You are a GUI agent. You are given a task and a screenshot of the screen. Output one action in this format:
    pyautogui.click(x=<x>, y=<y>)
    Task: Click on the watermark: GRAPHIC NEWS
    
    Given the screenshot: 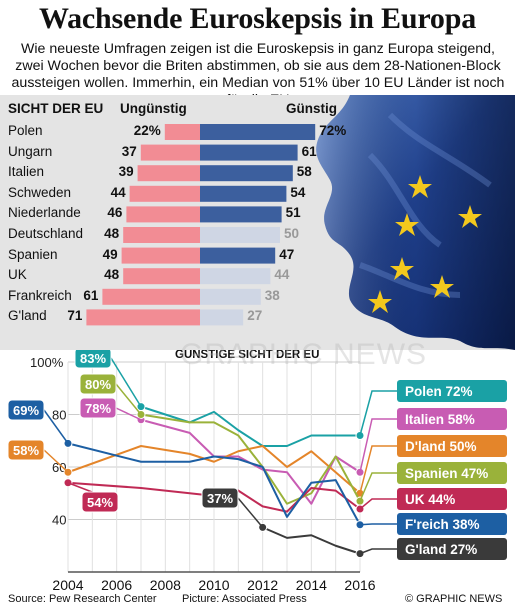 What is the action you would take?
    pyautogui.click(x=304, y=354)
    